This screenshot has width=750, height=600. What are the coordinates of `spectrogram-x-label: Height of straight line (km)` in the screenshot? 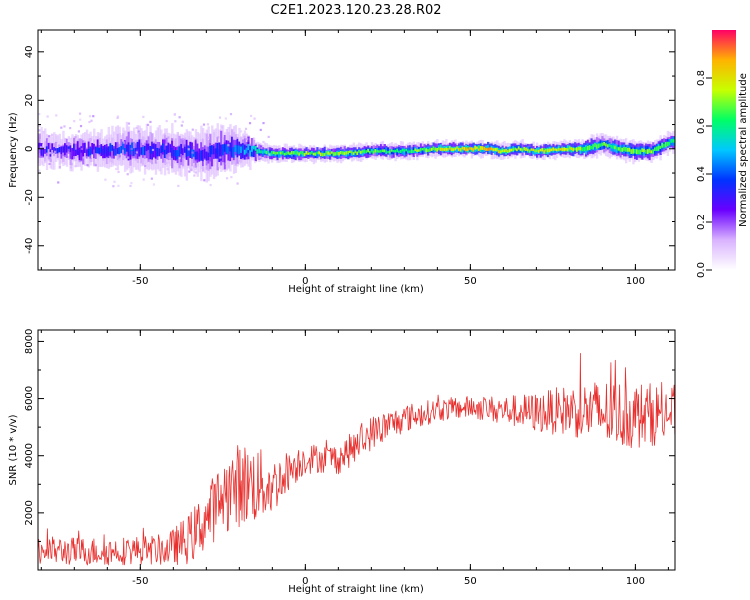 It's located at (356, 289).